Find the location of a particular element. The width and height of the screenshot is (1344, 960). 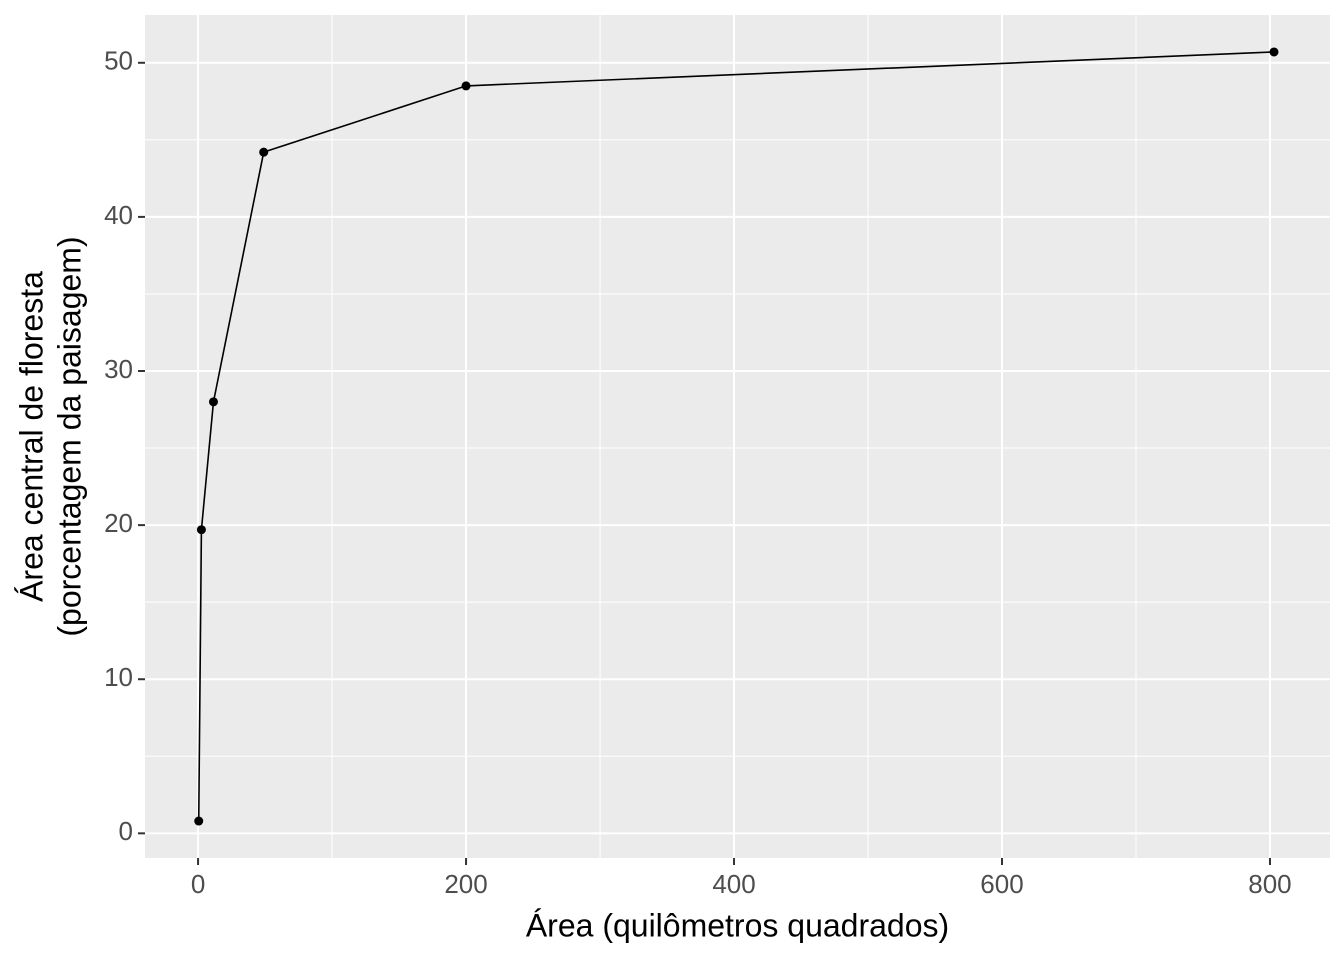

y-axis-title: Área central de floresta is located at coordinates (31, 436).